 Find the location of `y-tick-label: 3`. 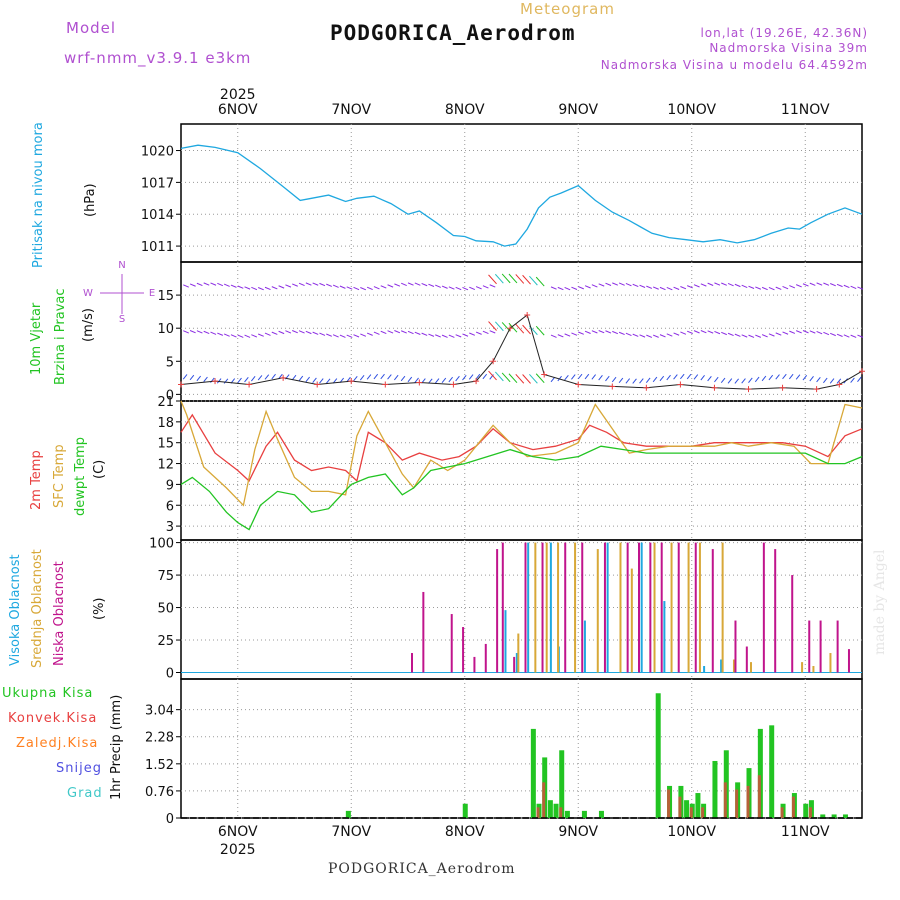

y-tick-label: 3 is located at coordinates (170, 527).